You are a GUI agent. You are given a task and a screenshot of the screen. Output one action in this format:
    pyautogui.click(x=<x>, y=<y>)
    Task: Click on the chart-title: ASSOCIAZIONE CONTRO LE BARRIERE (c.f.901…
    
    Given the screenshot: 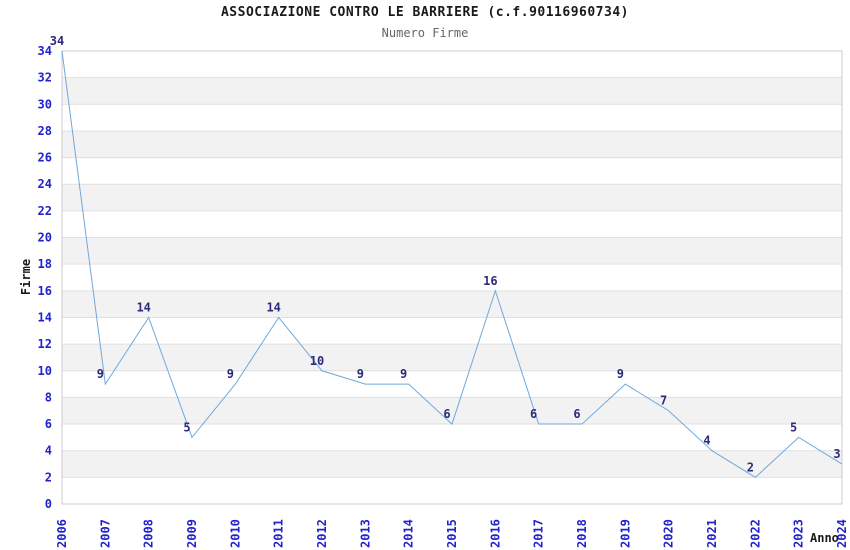 What is the action you would take?
    pyautogui.click(x=424, y=12)
    